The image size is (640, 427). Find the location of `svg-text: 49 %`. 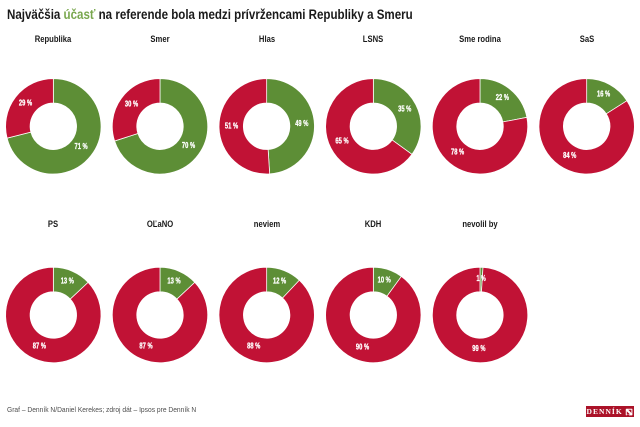

svg-text: 49 % is located at coordinates (302, 123).